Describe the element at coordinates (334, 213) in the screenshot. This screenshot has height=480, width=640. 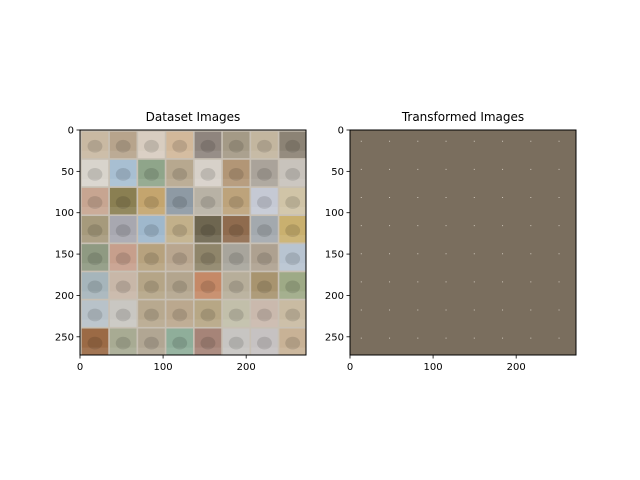
I see `y-tick-label: 100` at that location.